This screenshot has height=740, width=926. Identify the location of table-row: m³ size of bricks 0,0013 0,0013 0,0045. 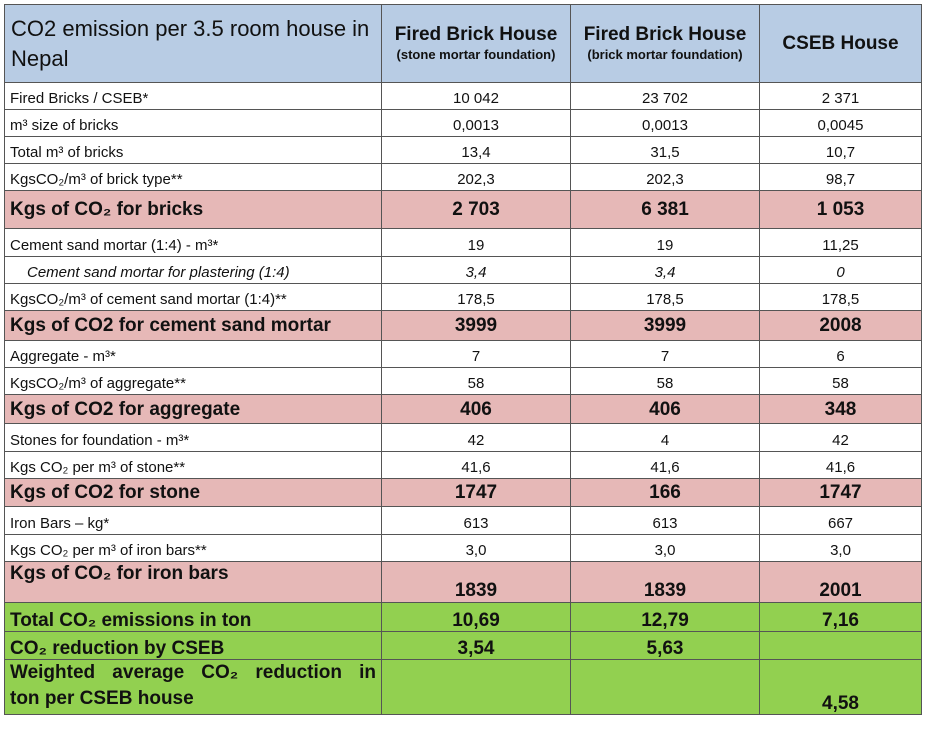
(463, 123).